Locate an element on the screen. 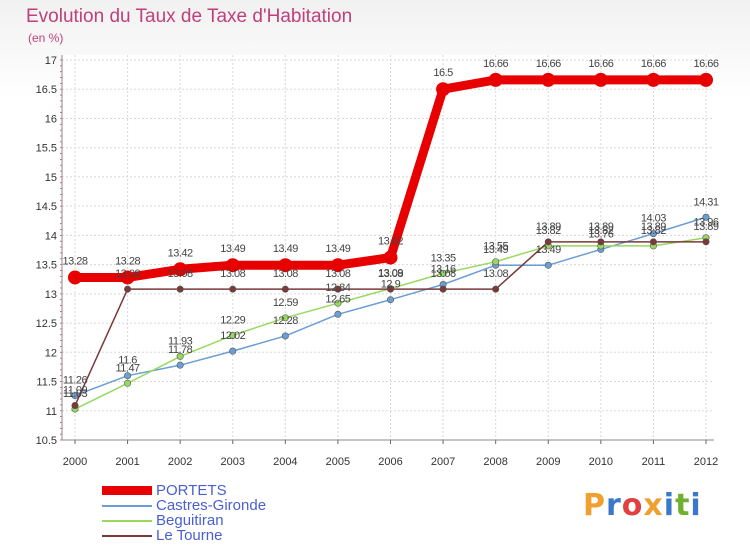  y-tick-label: 14.5 is located at coordinates (46, 207).